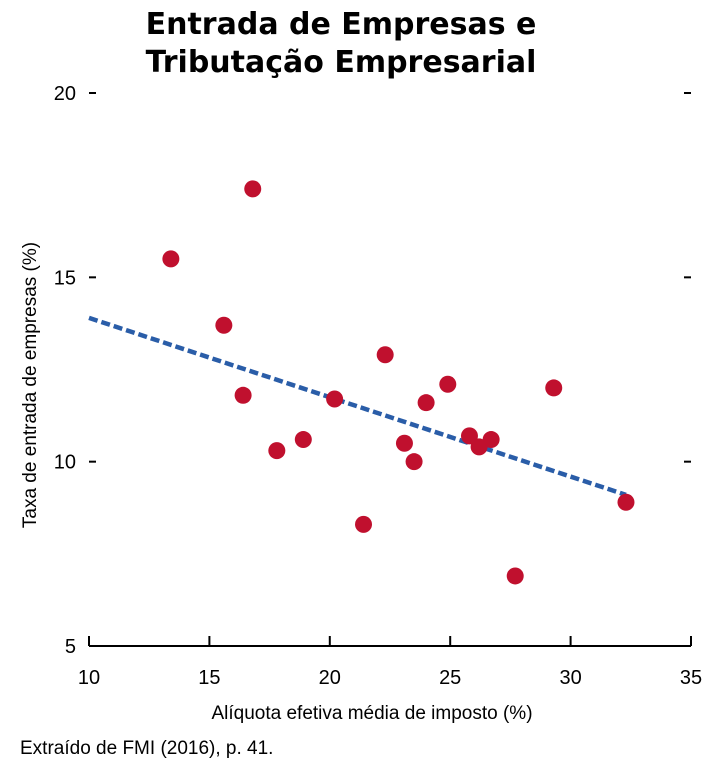 The height and width of the screenshot is (770, 714). I want to click on y-tick-label-20: 20, so click(65, 94).